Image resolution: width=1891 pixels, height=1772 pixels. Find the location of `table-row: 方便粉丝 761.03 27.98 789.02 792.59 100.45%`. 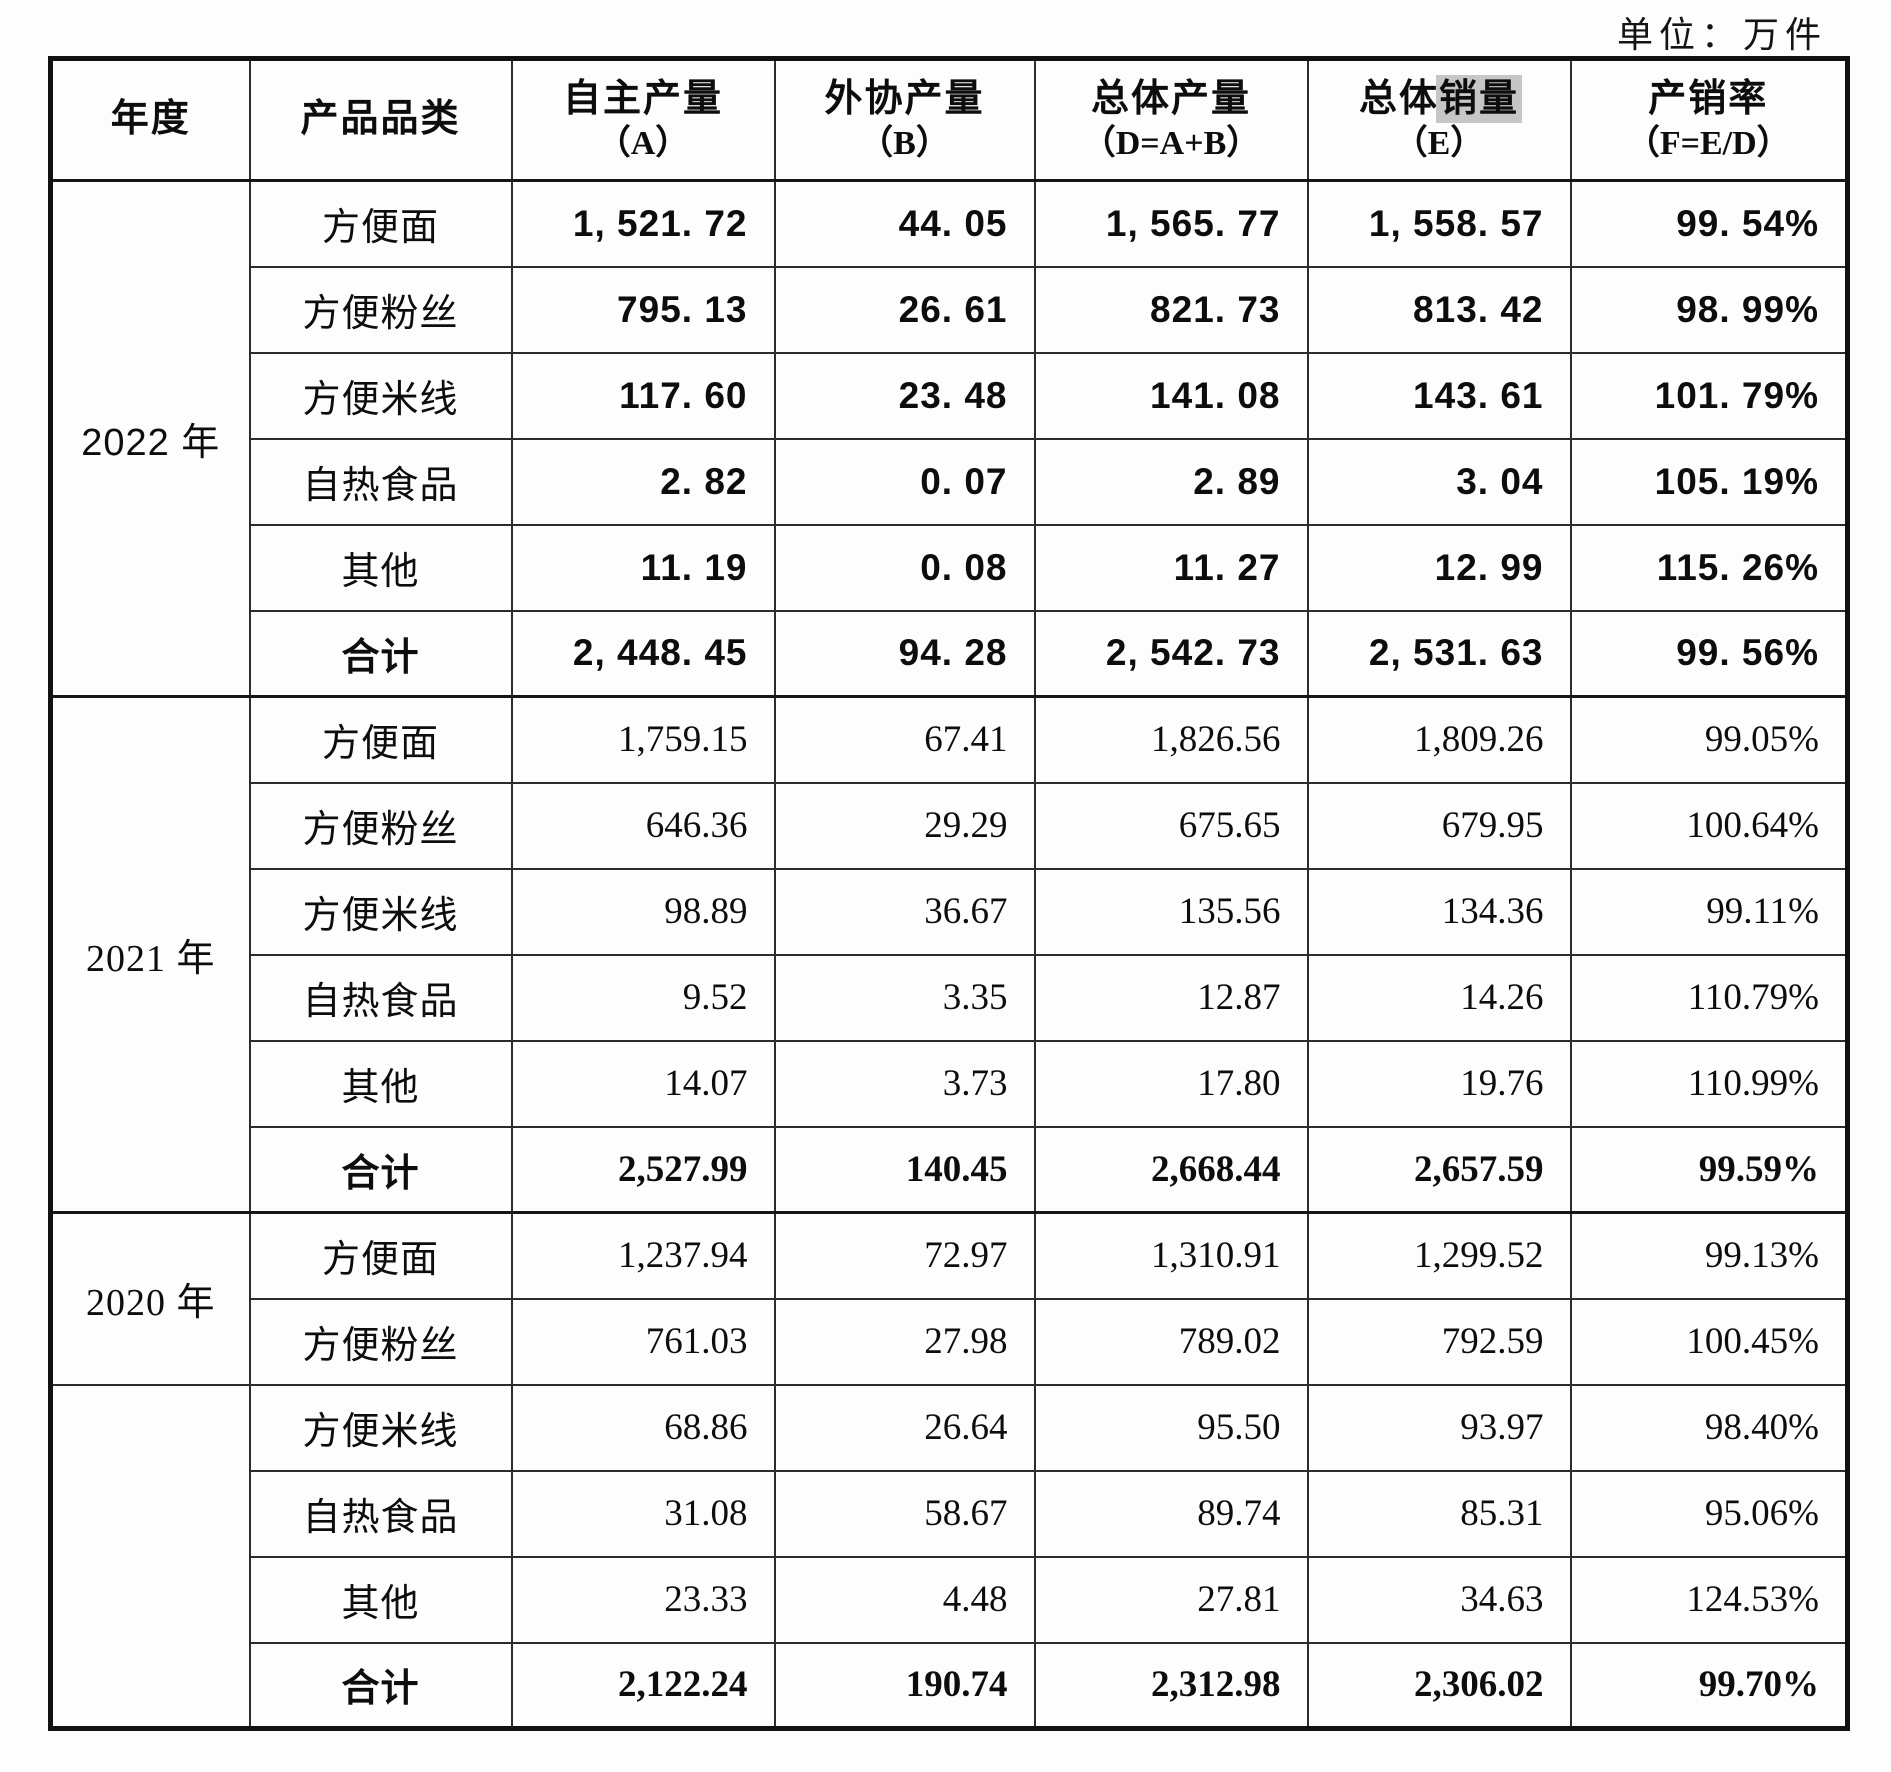

table-row: 方便粉丝 761.03 27.98 789.02 792.59 100.45% is located at coordinates (950, 1341).